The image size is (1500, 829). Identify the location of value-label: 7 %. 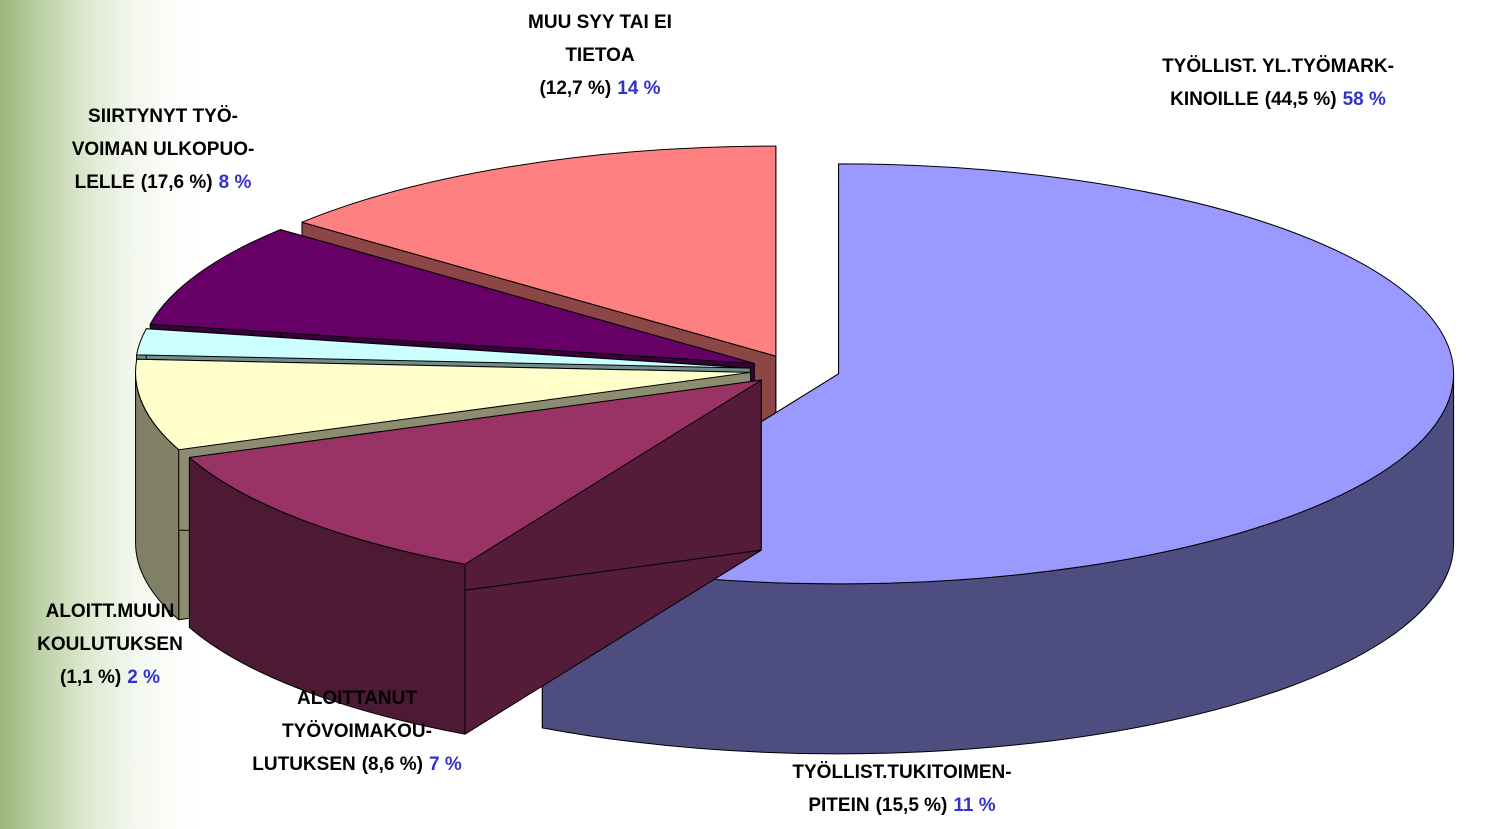
(445, 764).